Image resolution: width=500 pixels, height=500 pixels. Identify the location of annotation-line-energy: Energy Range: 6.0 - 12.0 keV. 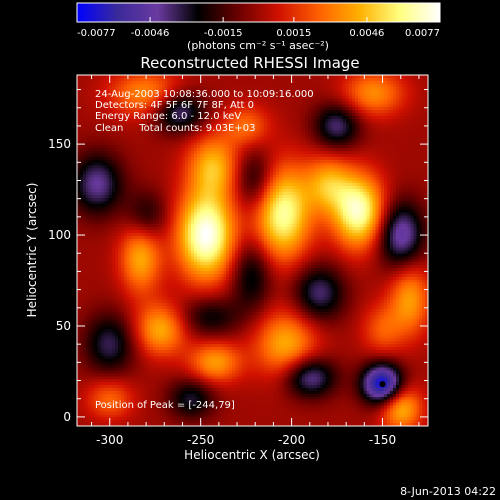
(168, 116).